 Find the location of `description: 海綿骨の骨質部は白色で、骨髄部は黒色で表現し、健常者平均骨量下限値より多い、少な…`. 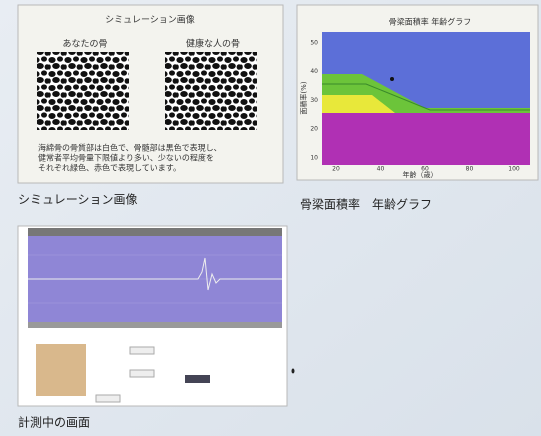

description: 海綿骨の骨質部は白色で、骨髄部は黒色で表現し、健常者平均骨量下限値より多い、少な… is located at coordinates (130, 158).